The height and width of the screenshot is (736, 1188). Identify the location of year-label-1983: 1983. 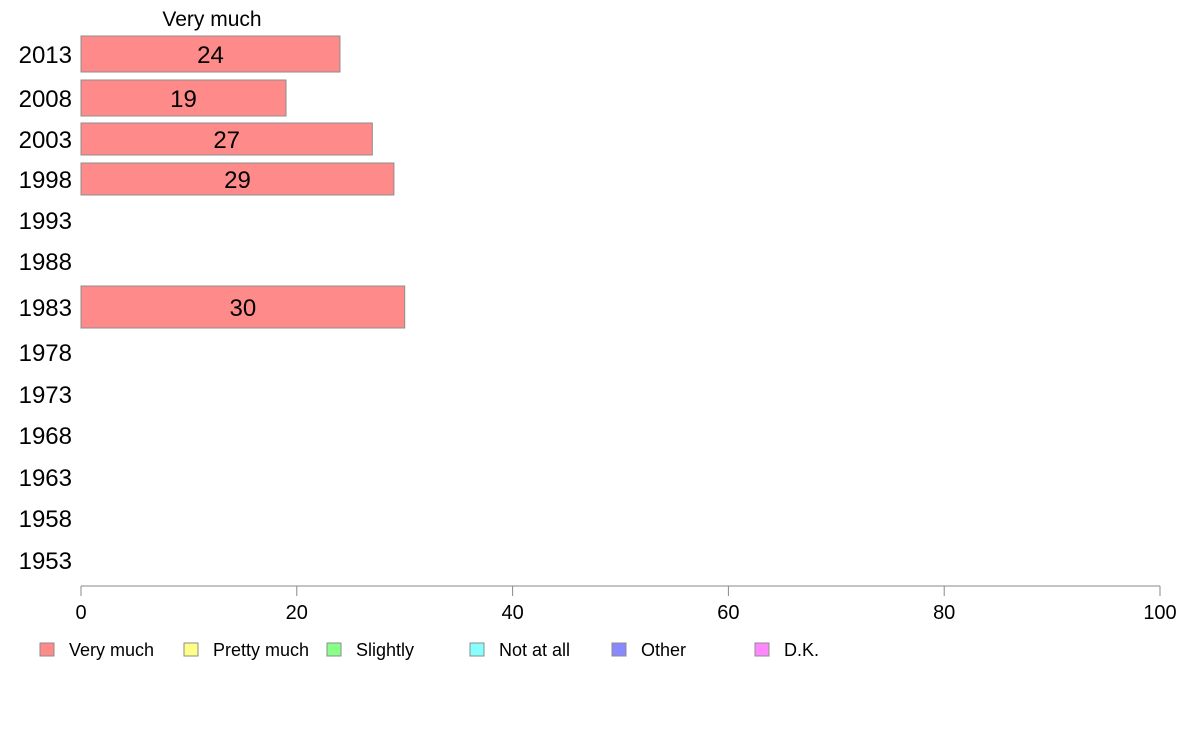
(45, 308).